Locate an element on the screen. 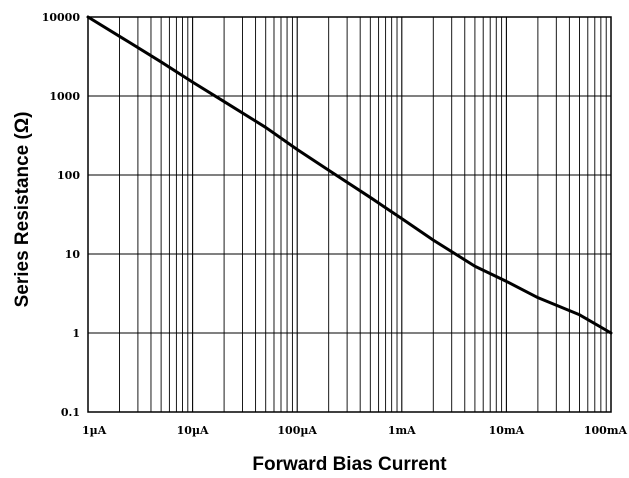 The height and width of the screenshot is (478, 629). x-tick-labels: 1µA 10µA 100µA 1mA 10mA 100mA is located at coordinates (354, 430).